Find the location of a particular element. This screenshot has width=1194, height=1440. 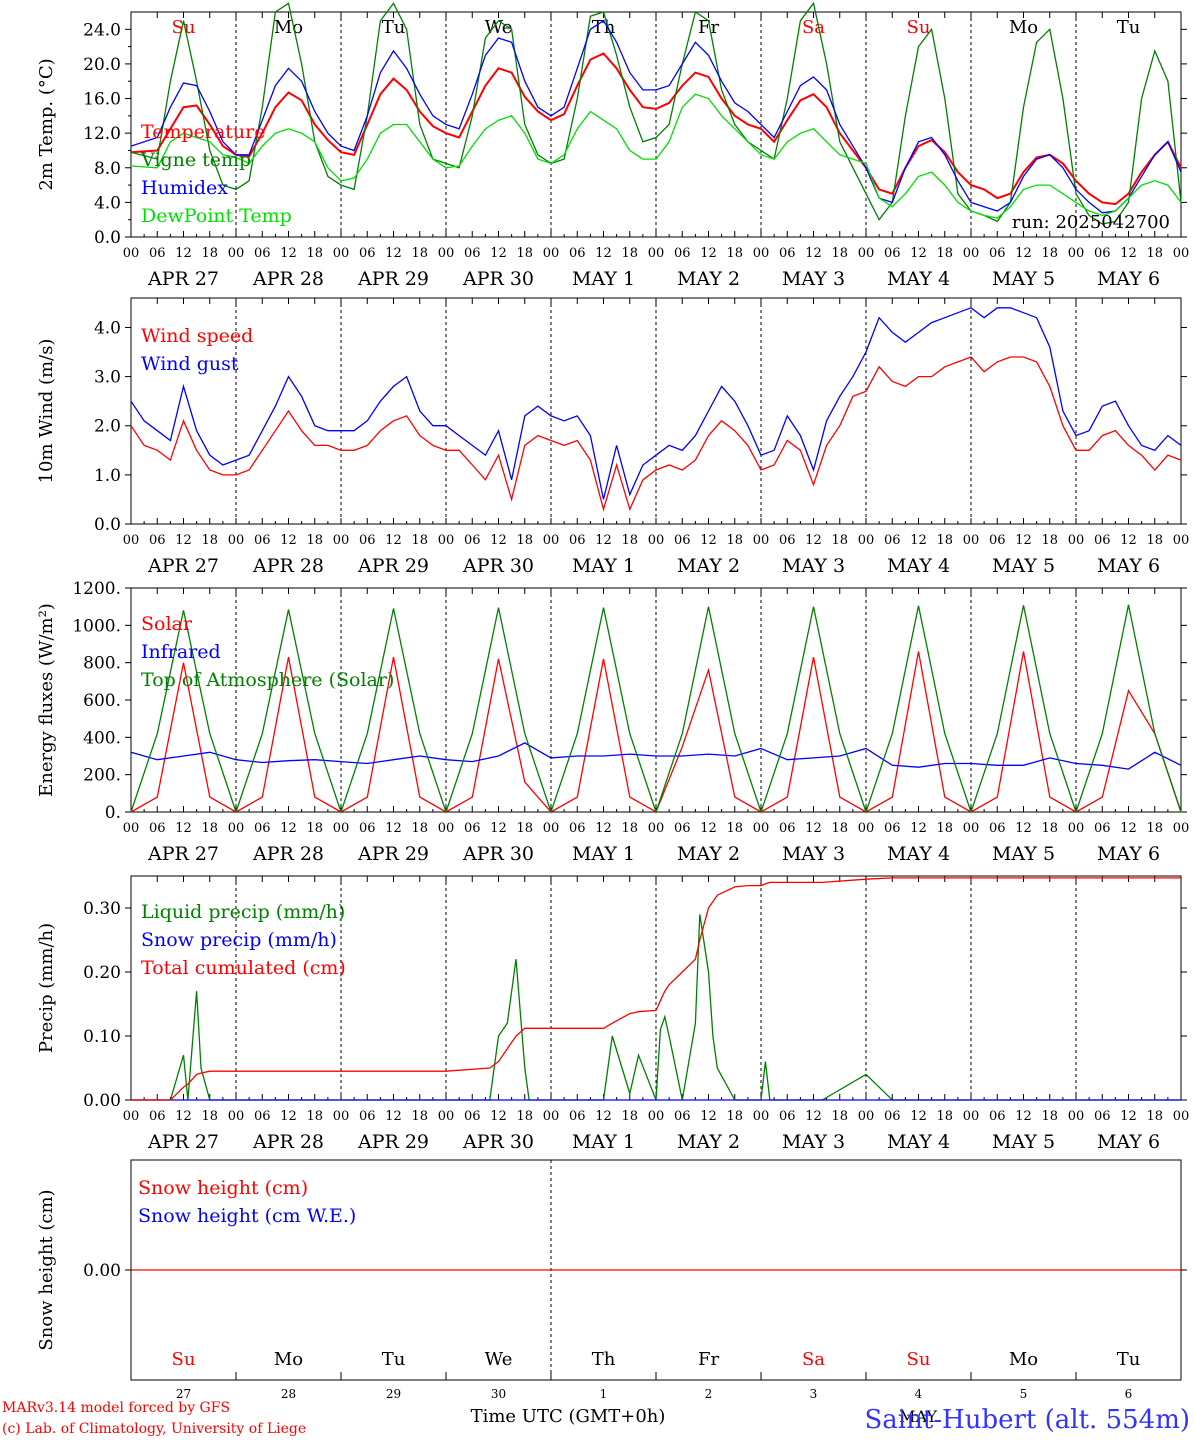

legend-entry: Vigne temp is located at coordinates (195, 160).